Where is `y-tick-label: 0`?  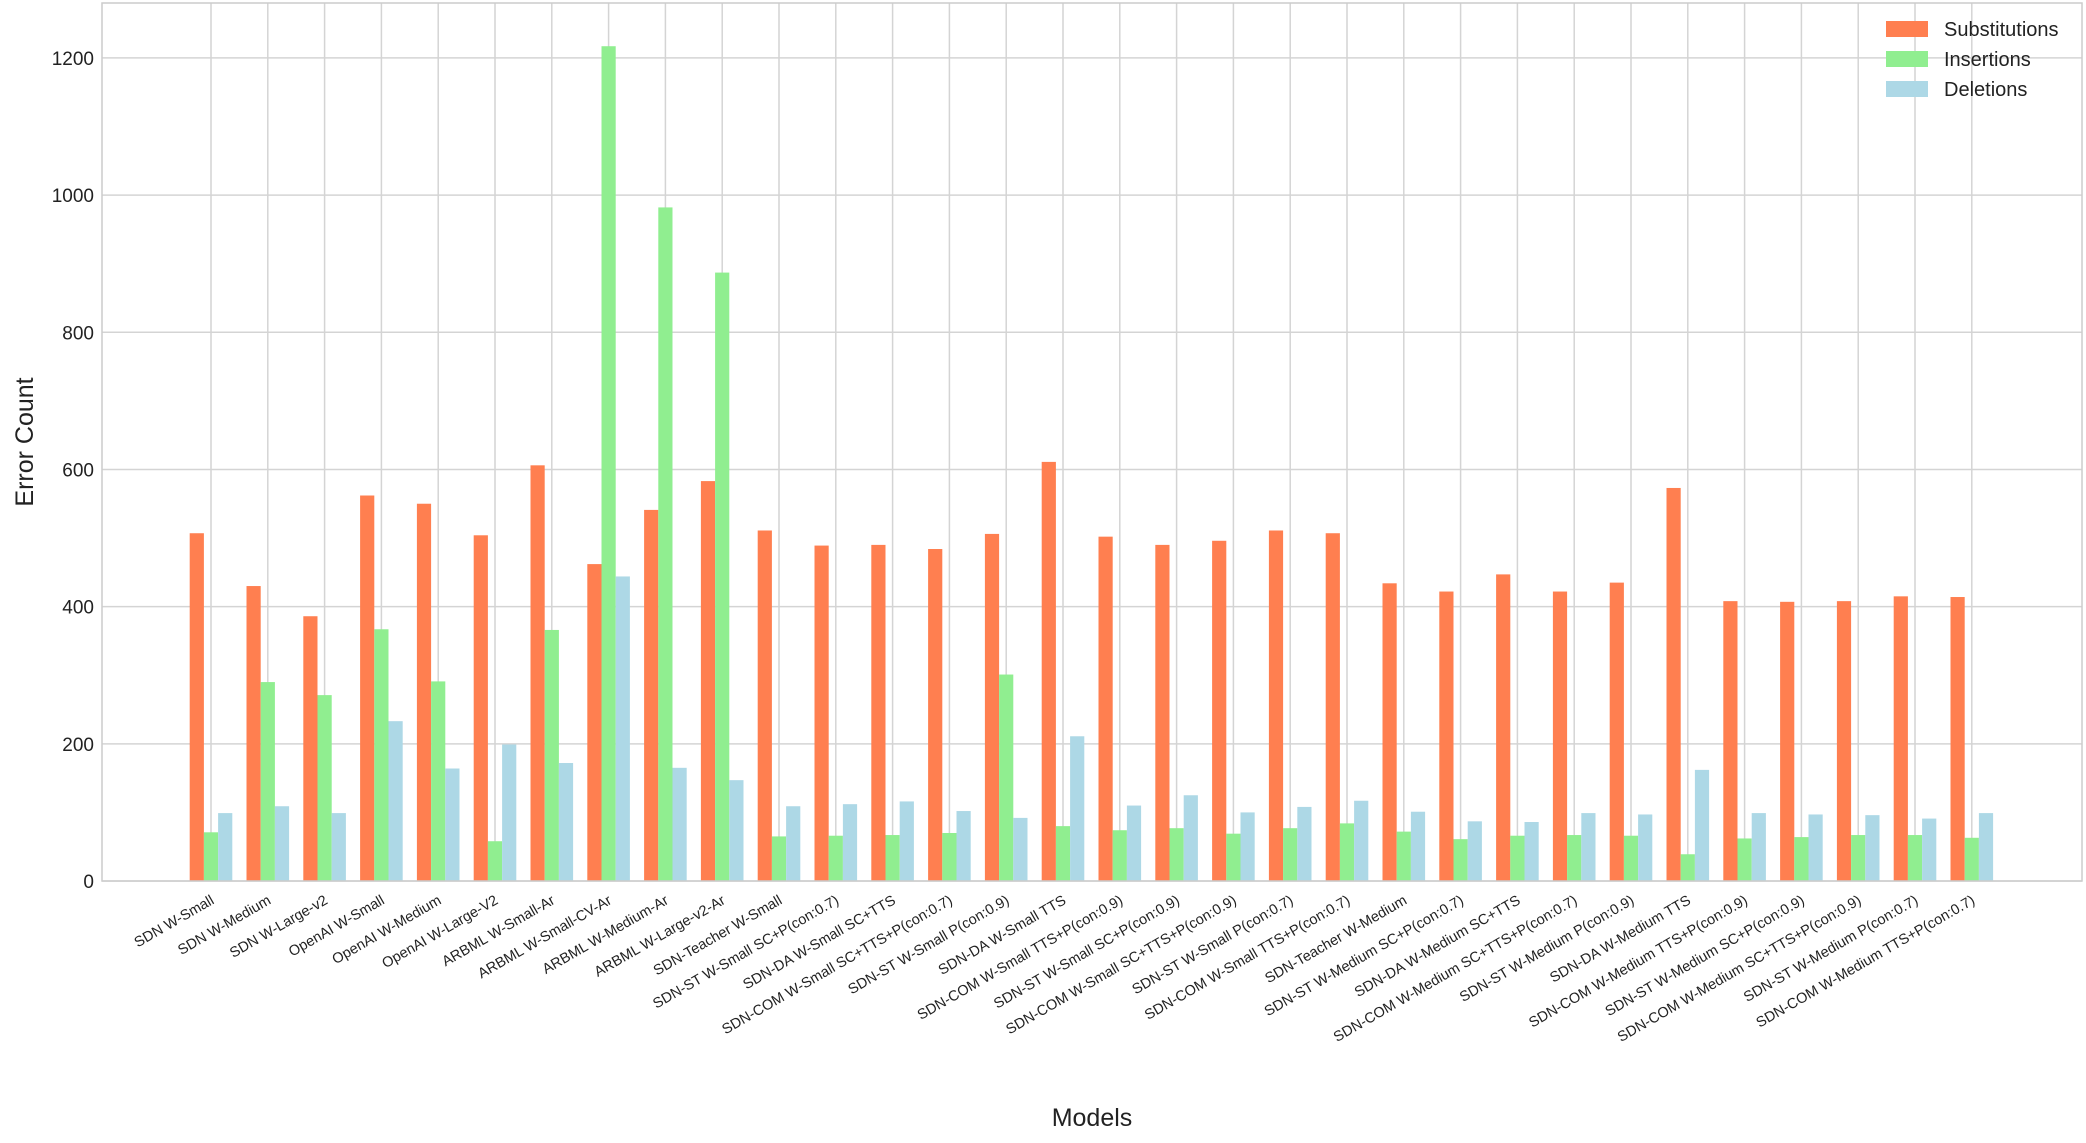 y-tick-label: 0 is located at coordinates (88, 882).